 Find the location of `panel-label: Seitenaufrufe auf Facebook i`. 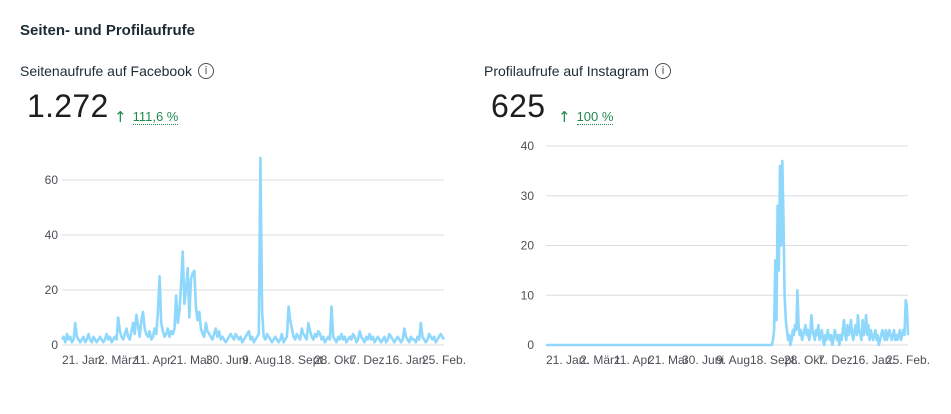

panel-label: Seitenaufrufe auf Facebook i is located at coordinates (117, 71).